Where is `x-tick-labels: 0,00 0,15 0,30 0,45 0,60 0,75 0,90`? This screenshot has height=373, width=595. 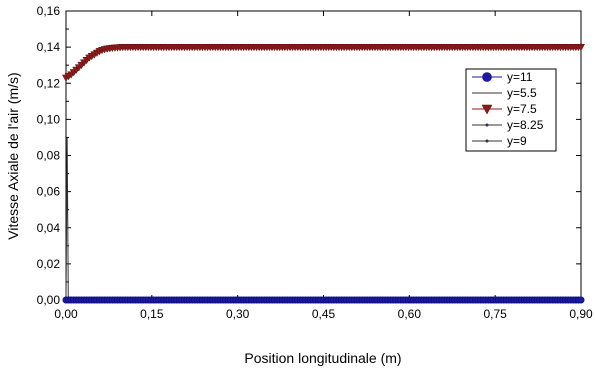 x-tick-labels: 0,00 0,15 0,30 0,45 0,60 0,75 0,90 is located at coordinates (323, 314).